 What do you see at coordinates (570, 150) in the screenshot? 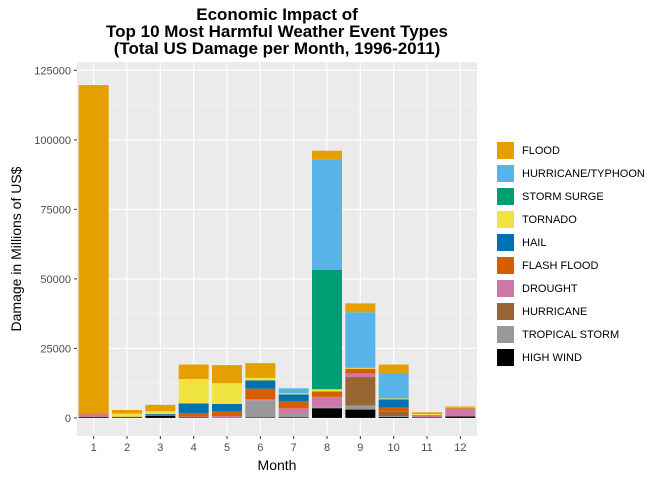
I see `legend-item-flood: FLOOD` at bounding box center [570, 150].